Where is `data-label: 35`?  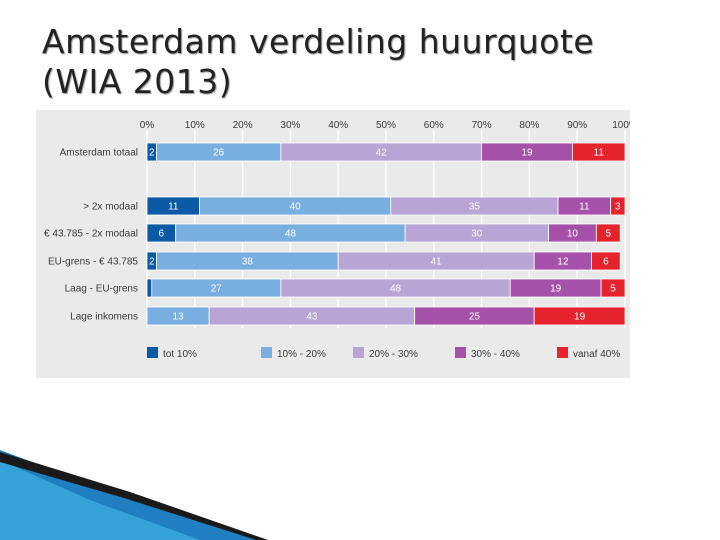 data-label: 35 is located at coordinates (475, 207).